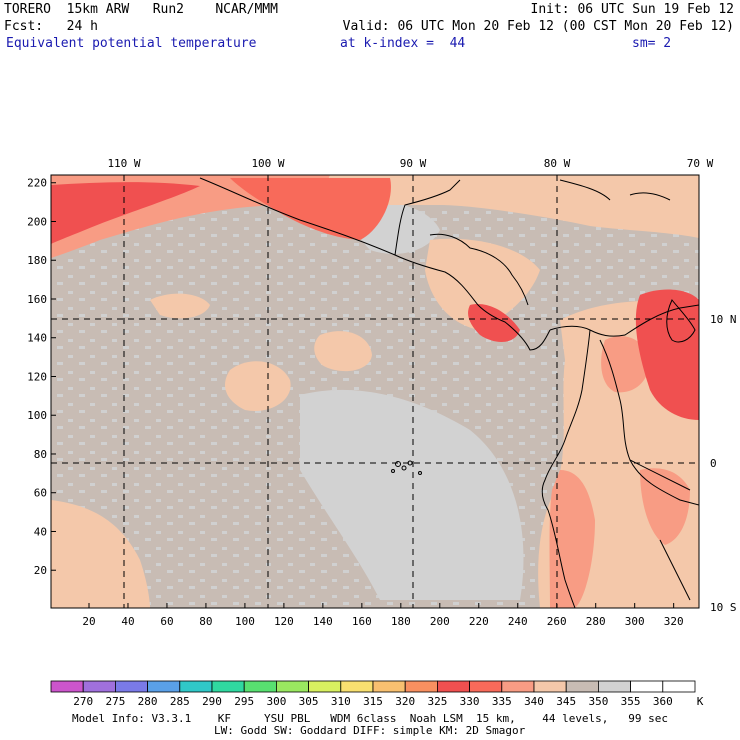 Image resolution: width=740 pixels, height=740 pixels. Describe the element at coordinates (469, 701) in the screenshot. I see `colorbar-label: 330` at that location.